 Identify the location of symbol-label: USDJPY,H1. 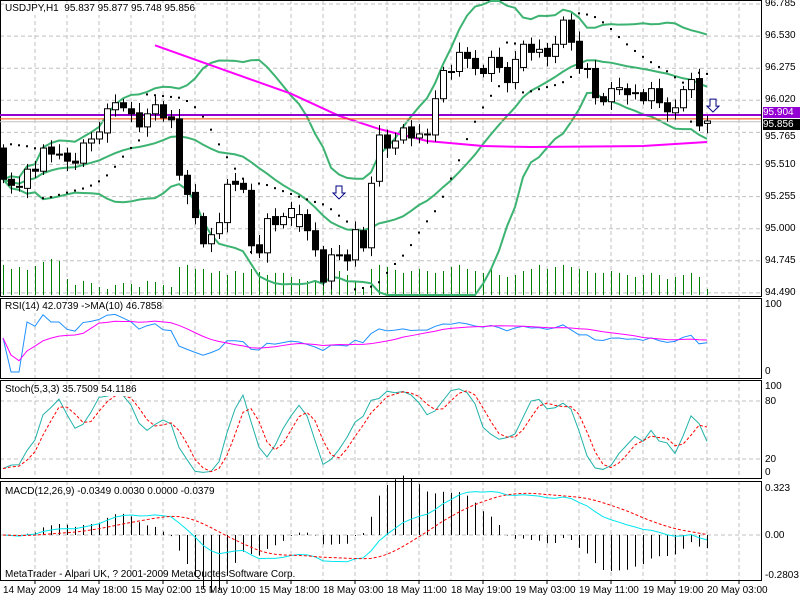
(32, 8).